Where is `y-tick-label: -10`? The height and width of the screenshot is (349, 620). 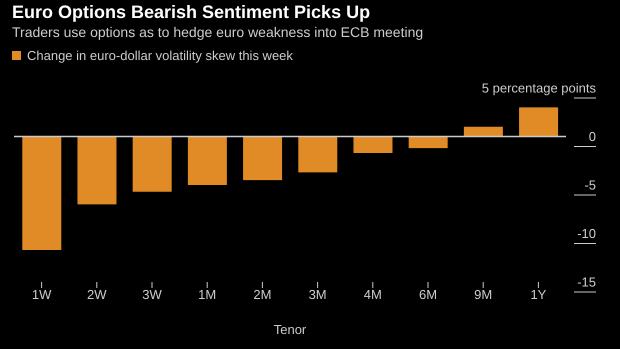 y-tick-label: -10 is located at coordinates (586, 234).